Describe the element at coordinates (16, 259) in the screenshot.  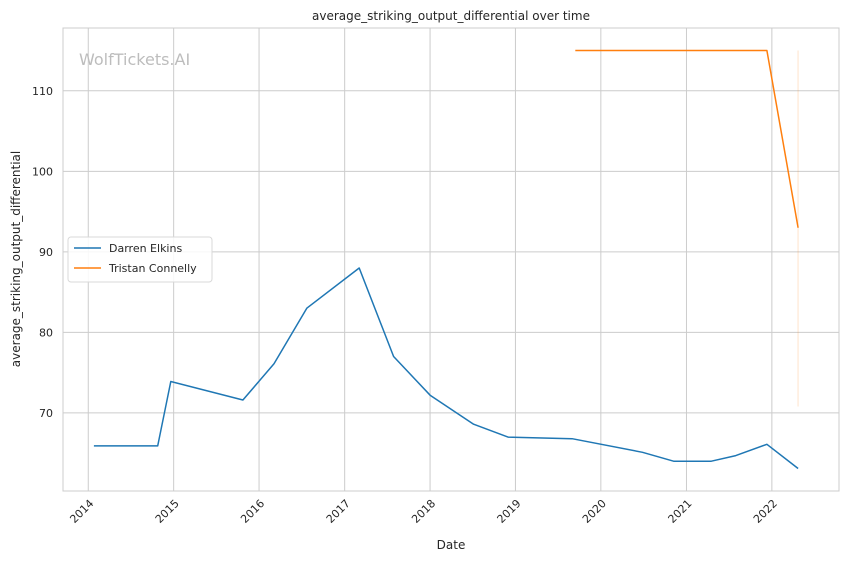
I see `y-axis-label: average_striking_output_differential` at that location.